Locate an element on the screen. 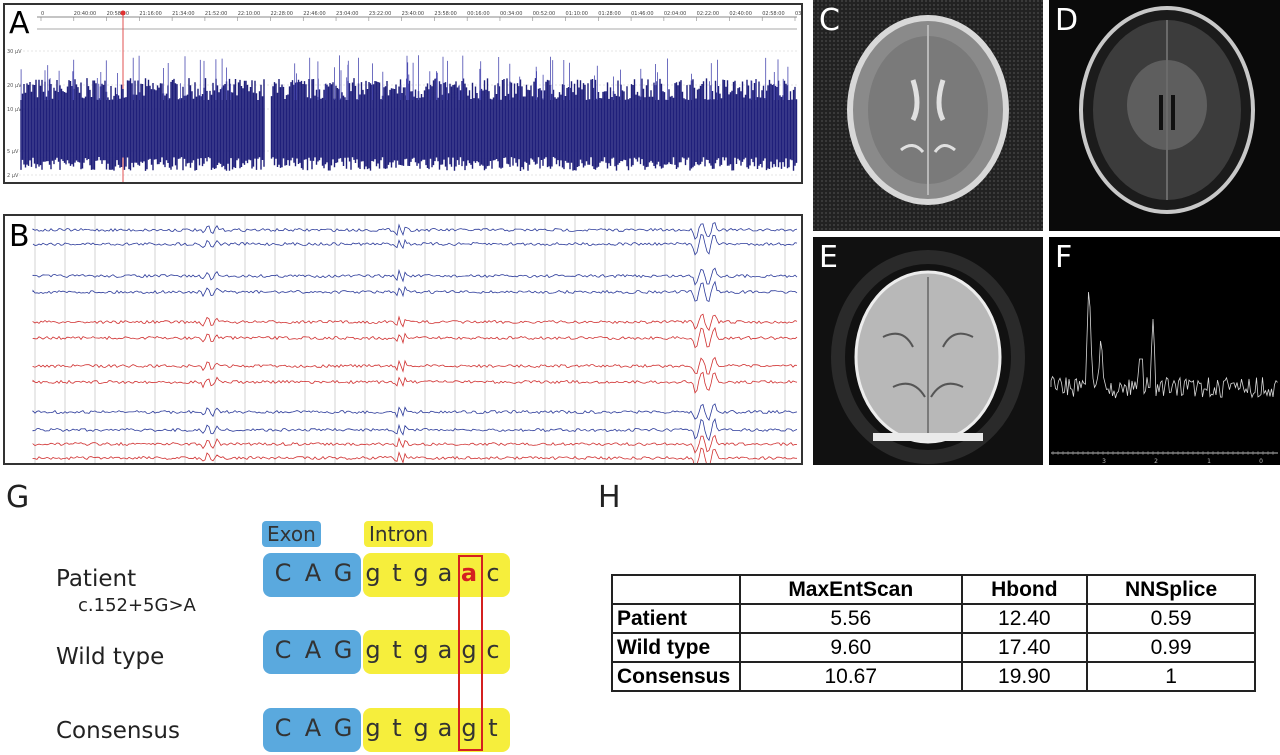 The height and width of the screenshot is (755, 1280). panel-f-label: F is located at coordinates (1064, 257).